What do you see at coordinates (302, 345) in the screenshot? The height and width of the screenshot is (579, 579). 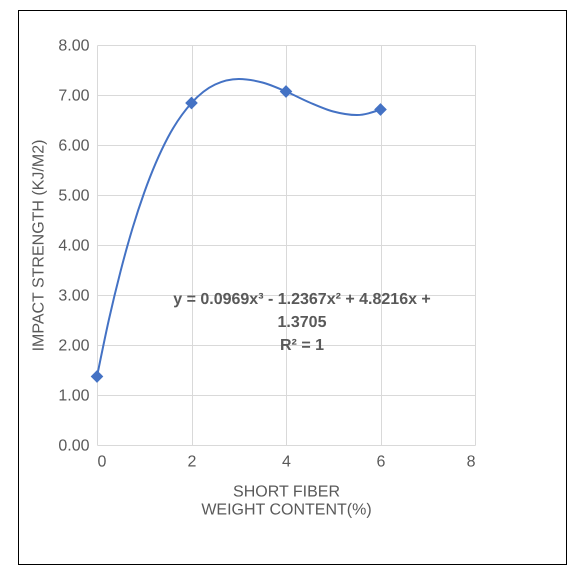 I see `annotation: R² = 1` at bounding box center [302, 345].